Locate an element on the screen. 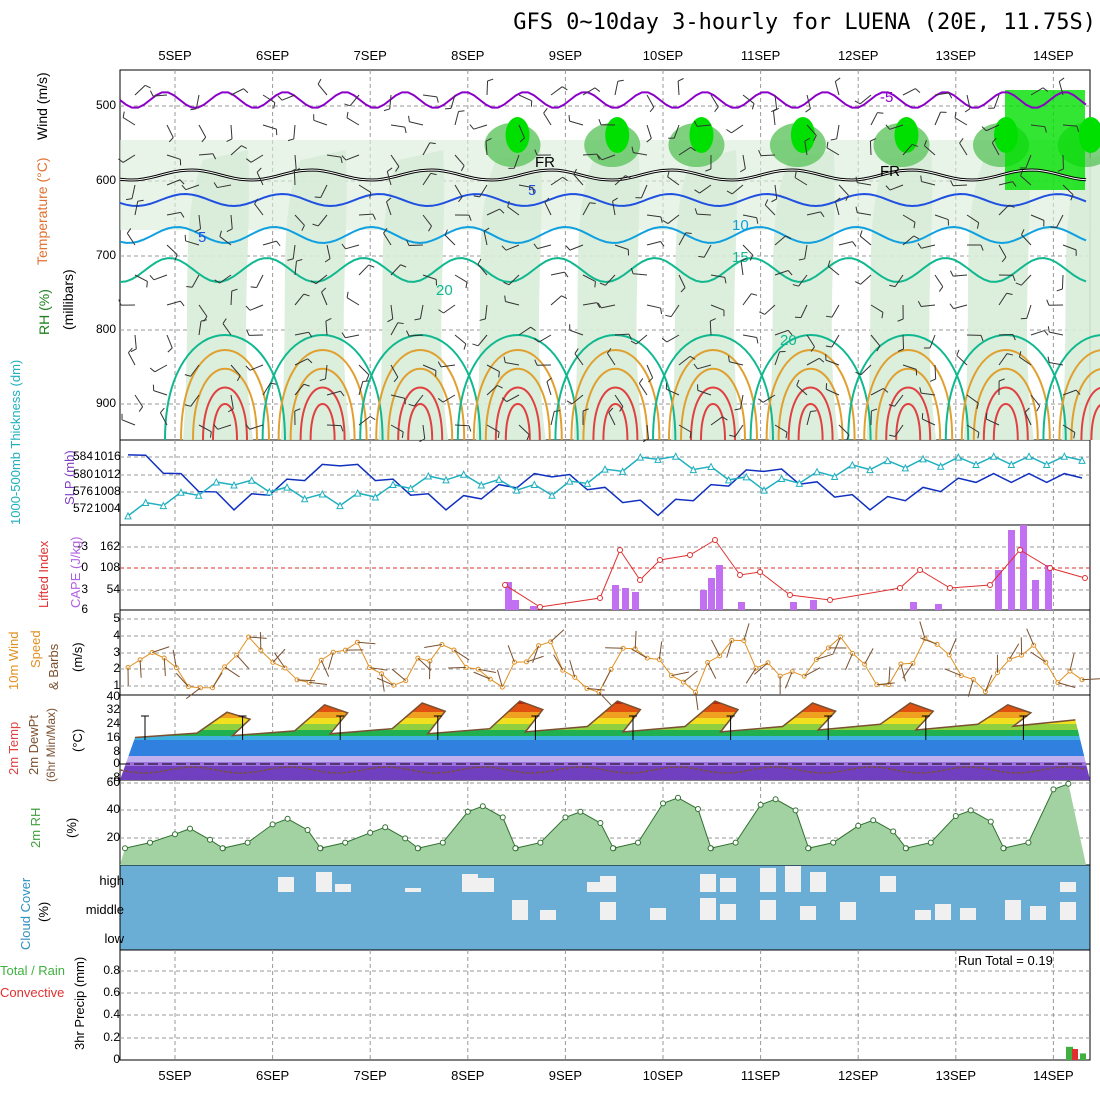  li-point is located at coordinates (505, 585).